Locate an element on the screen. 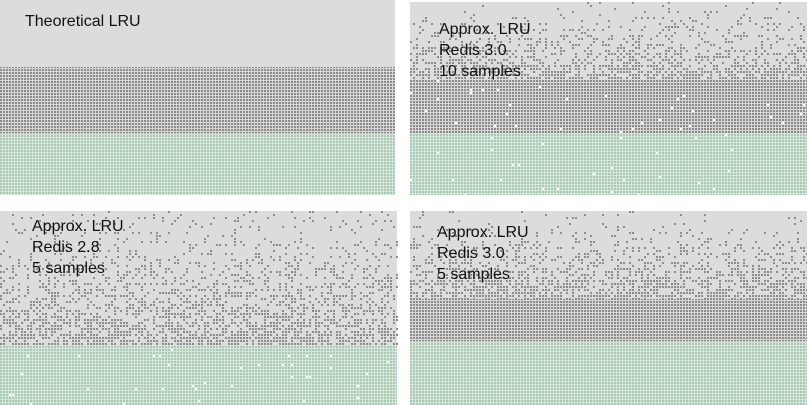  panel-label: Theoretical LRU is located at coordinates (83, 21).